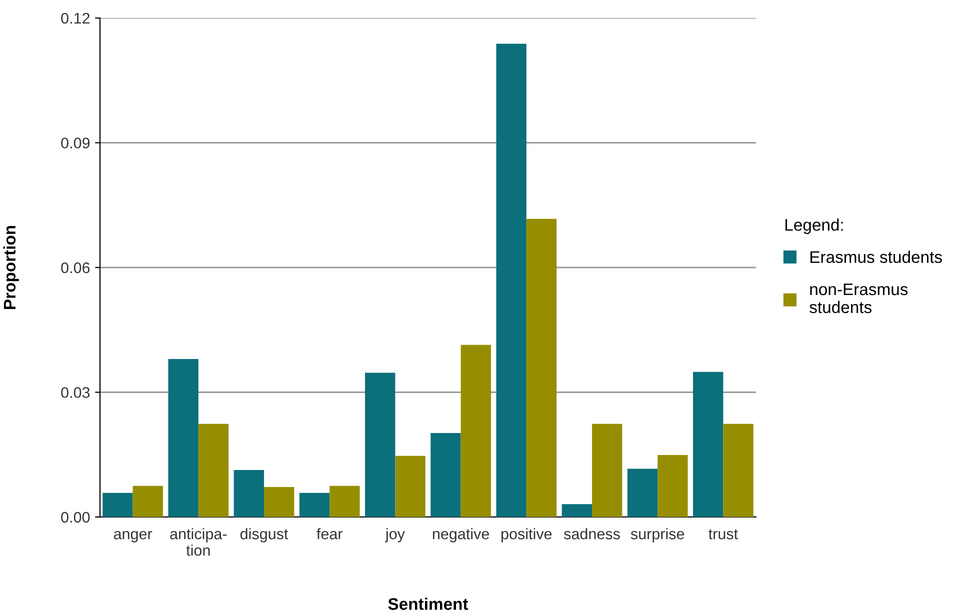 This screenshot has height=616, width=953. I want to click on y-tick-label: 0.09, so click(75, 143).